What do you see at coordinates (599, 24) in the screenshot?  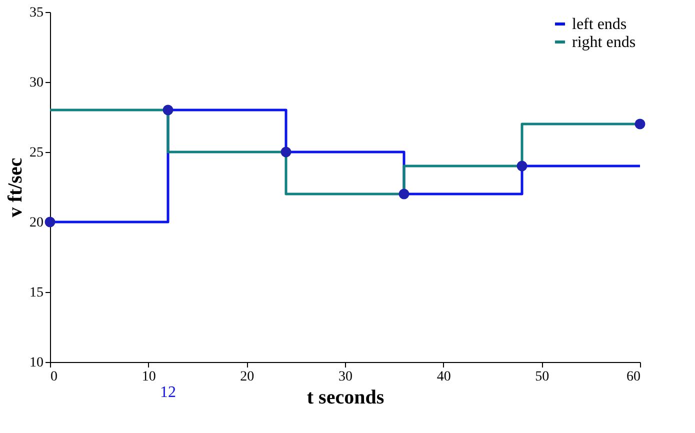 I see `legend-label: left ends` at bounding box center [599, 24].